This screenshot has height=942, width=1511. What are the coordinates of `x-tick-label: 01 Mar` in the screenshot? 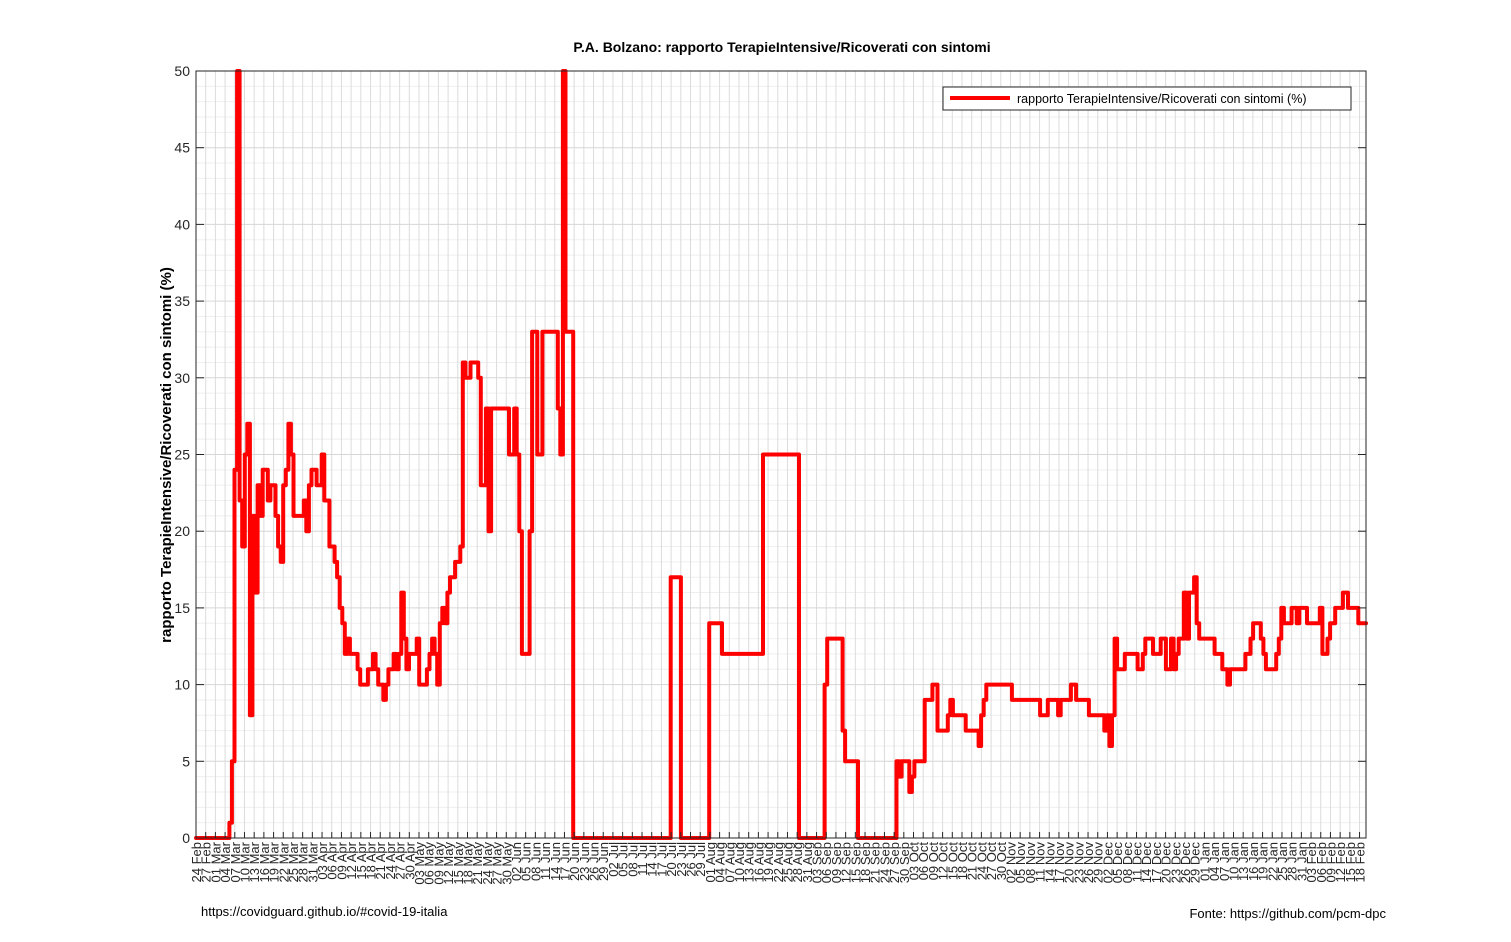 It's located at (215, 861).